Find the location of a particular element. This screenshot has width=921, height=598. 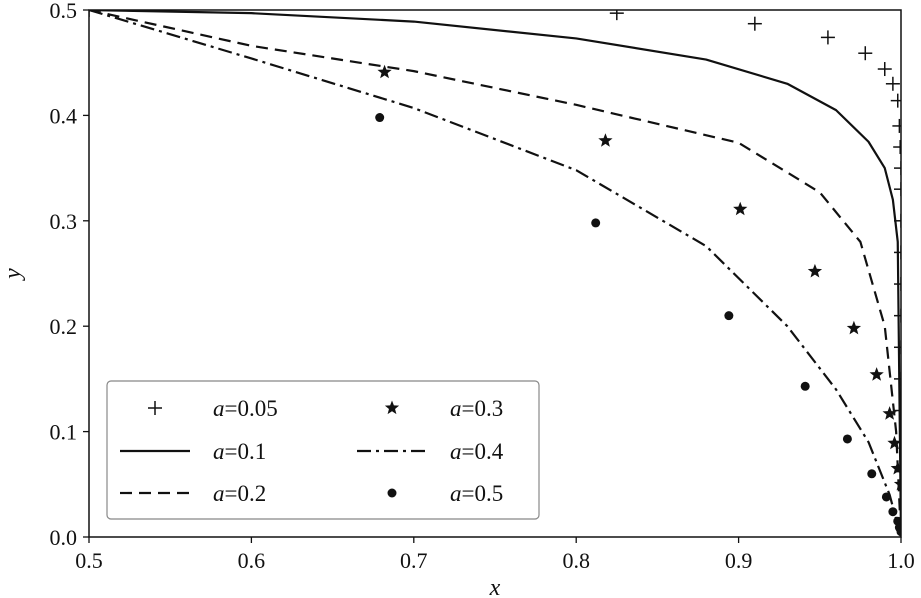

legend-label-0.3: a=0.3 is located at coordinates (476, 408).